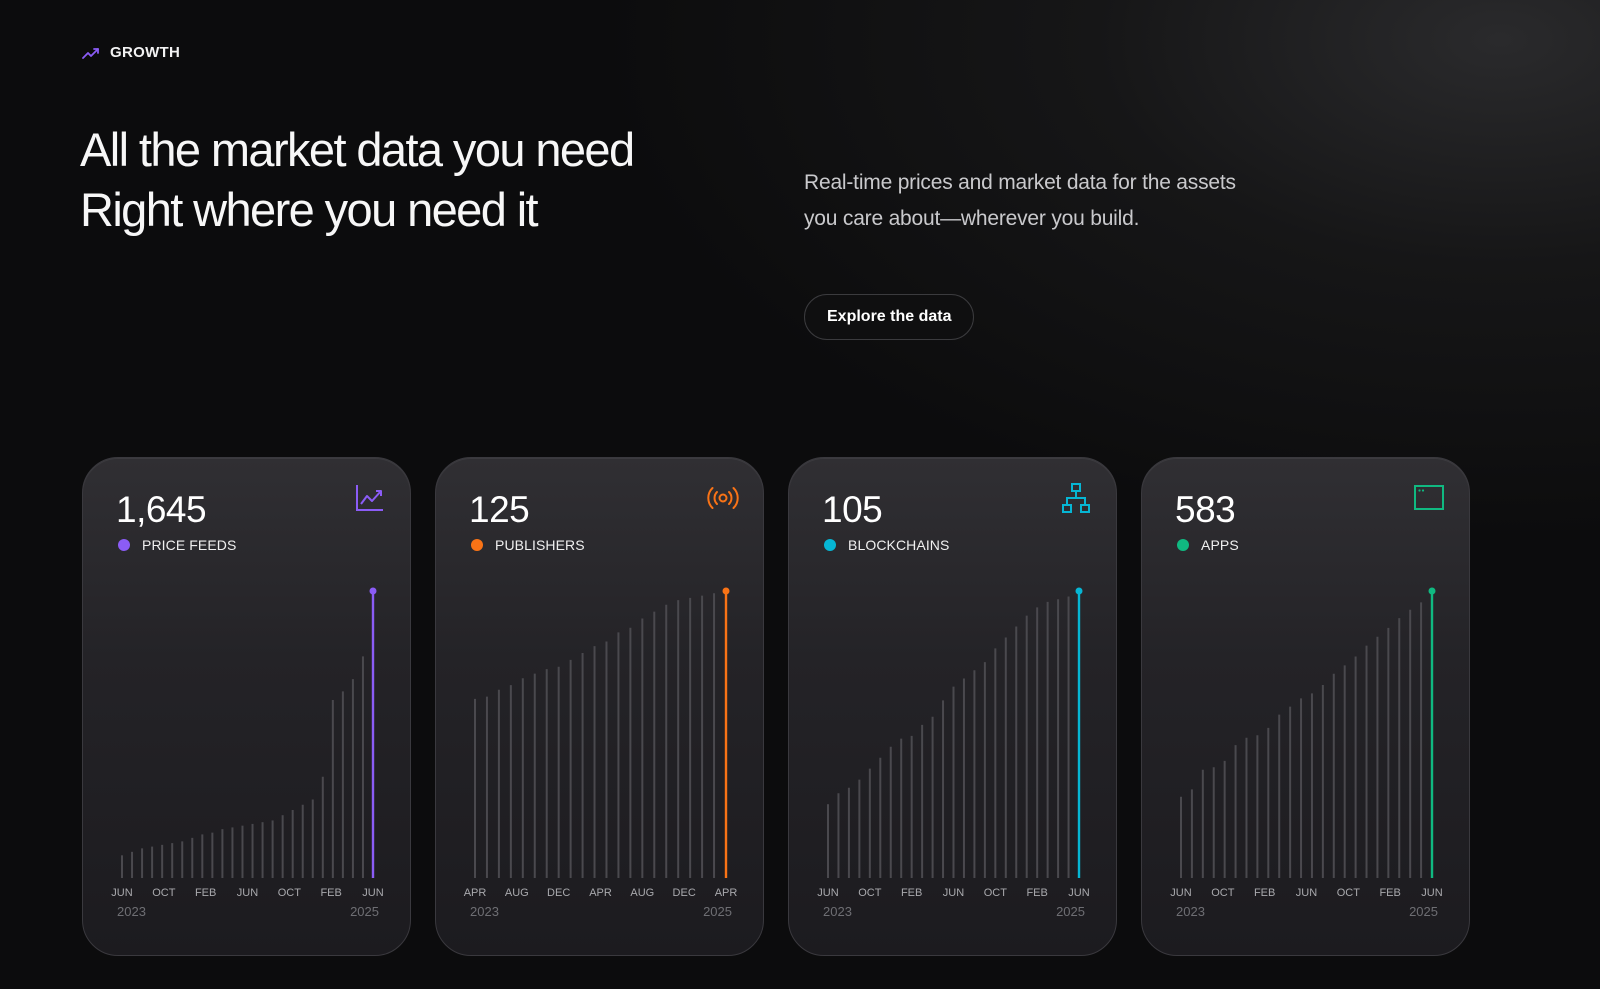 This screenshot has width=1600, height=989. I want to click on stat-label: BLOCKCHAINS, so click(886, 545).